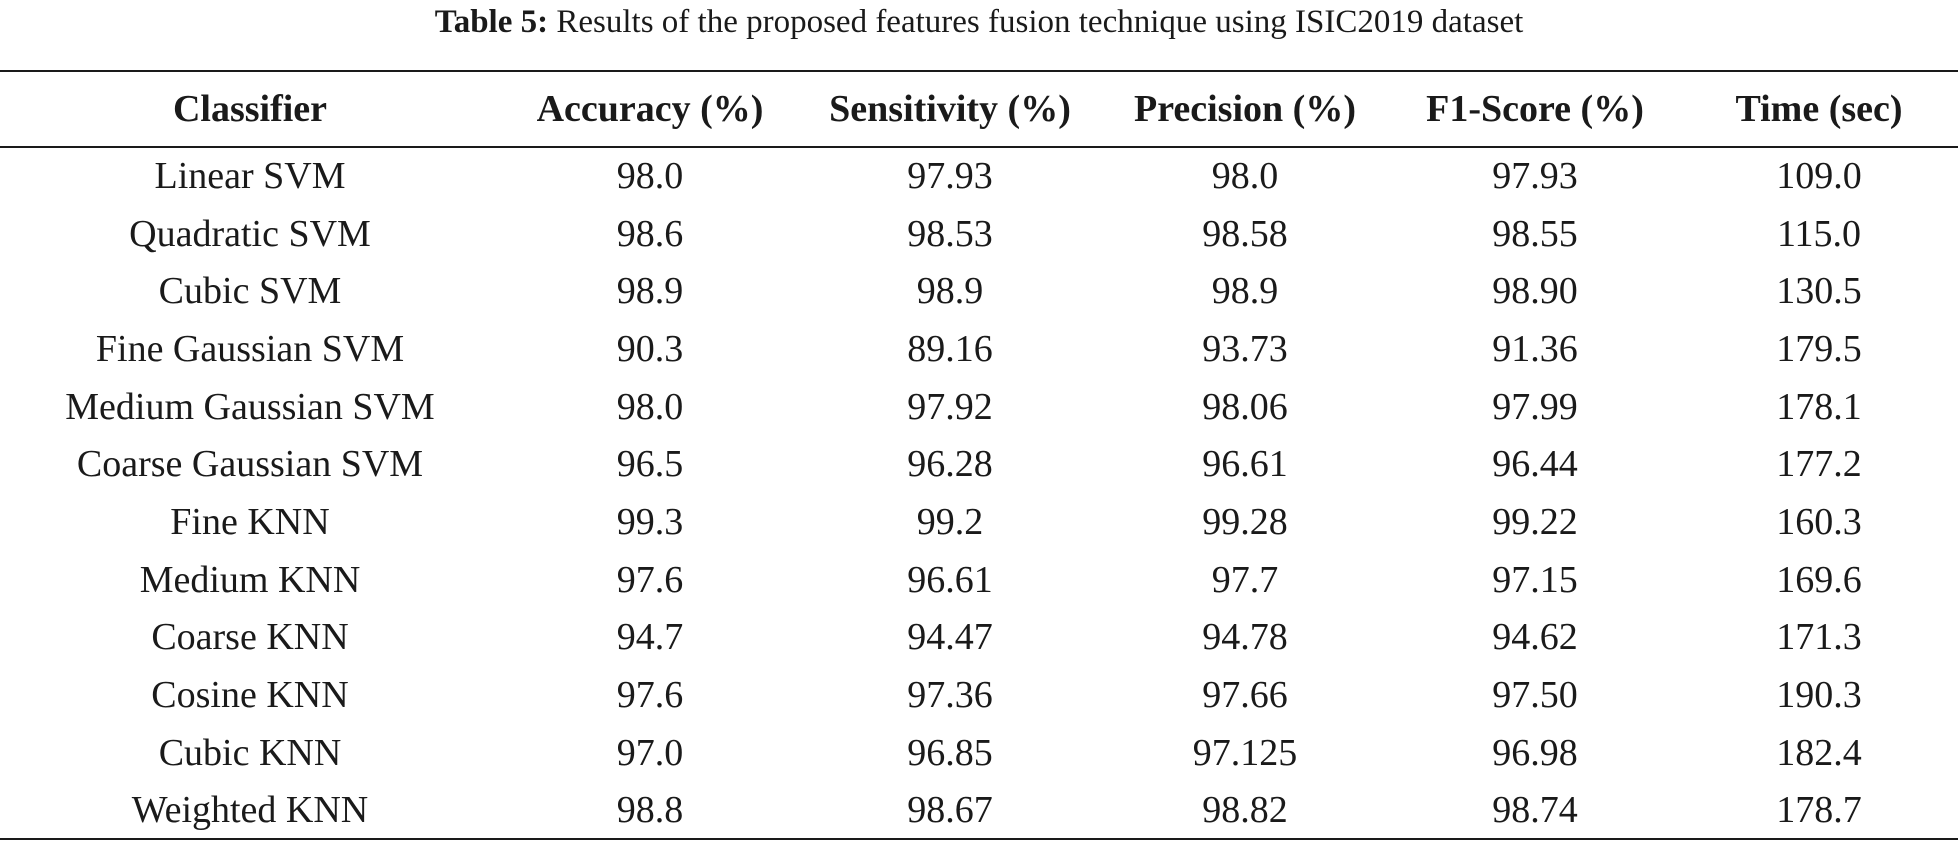 Image resolution: width=1958 pixels, height=862 pixels. I want to click on cell-f1-score: 96.98, so click(1535, 752).